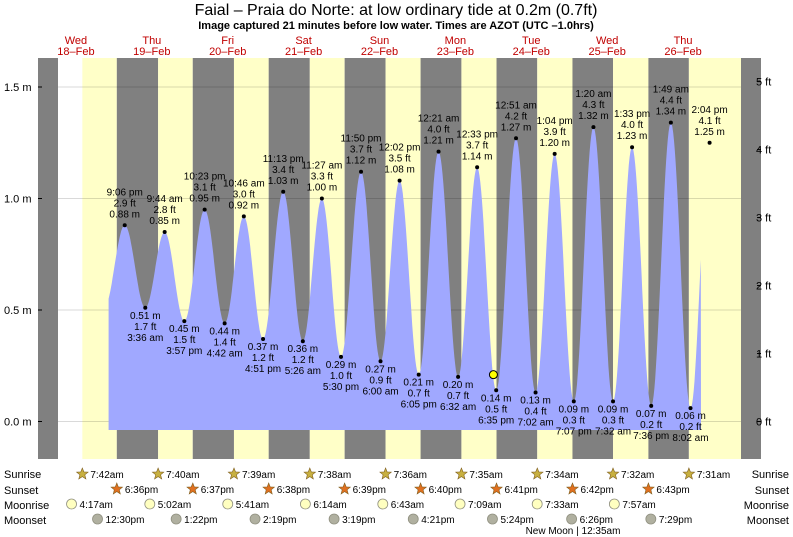 The width and height of the screenshot is (793, 537). I want to click on extreme-label: 0.36 m, so click(303, 349).